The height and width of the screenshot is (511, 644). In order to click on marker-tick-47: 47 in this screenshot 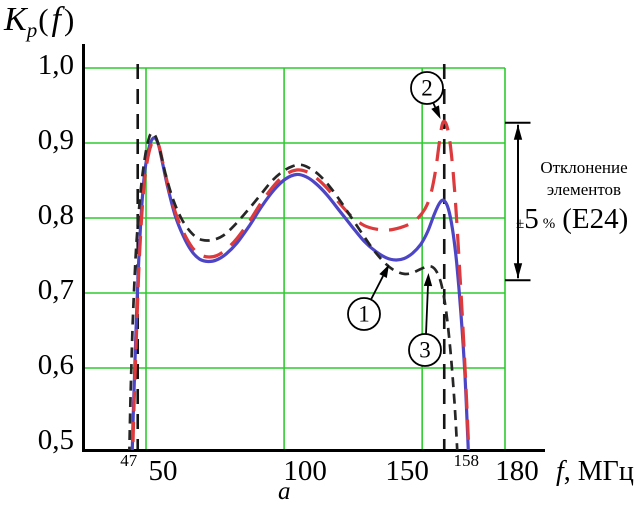, I will do `click(129, 460)`.